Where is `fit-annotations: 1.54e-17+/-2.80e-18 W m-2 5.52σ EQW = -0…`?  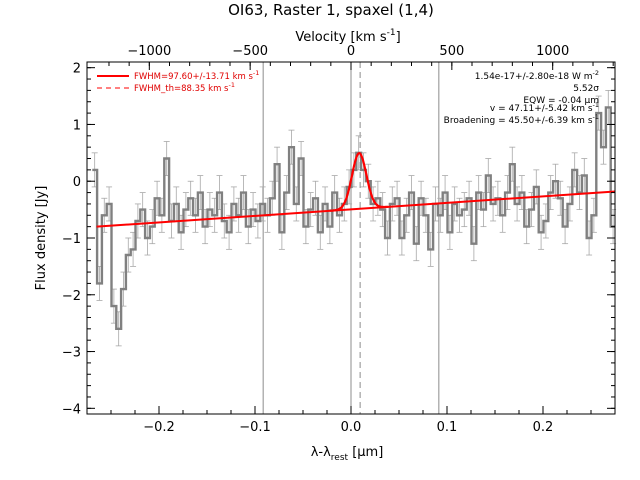 fit-annotations: 1.54e-17+/-2.80e-18 W m-2 5.52σ EQW = -0… is located at coordinates (522, 97).